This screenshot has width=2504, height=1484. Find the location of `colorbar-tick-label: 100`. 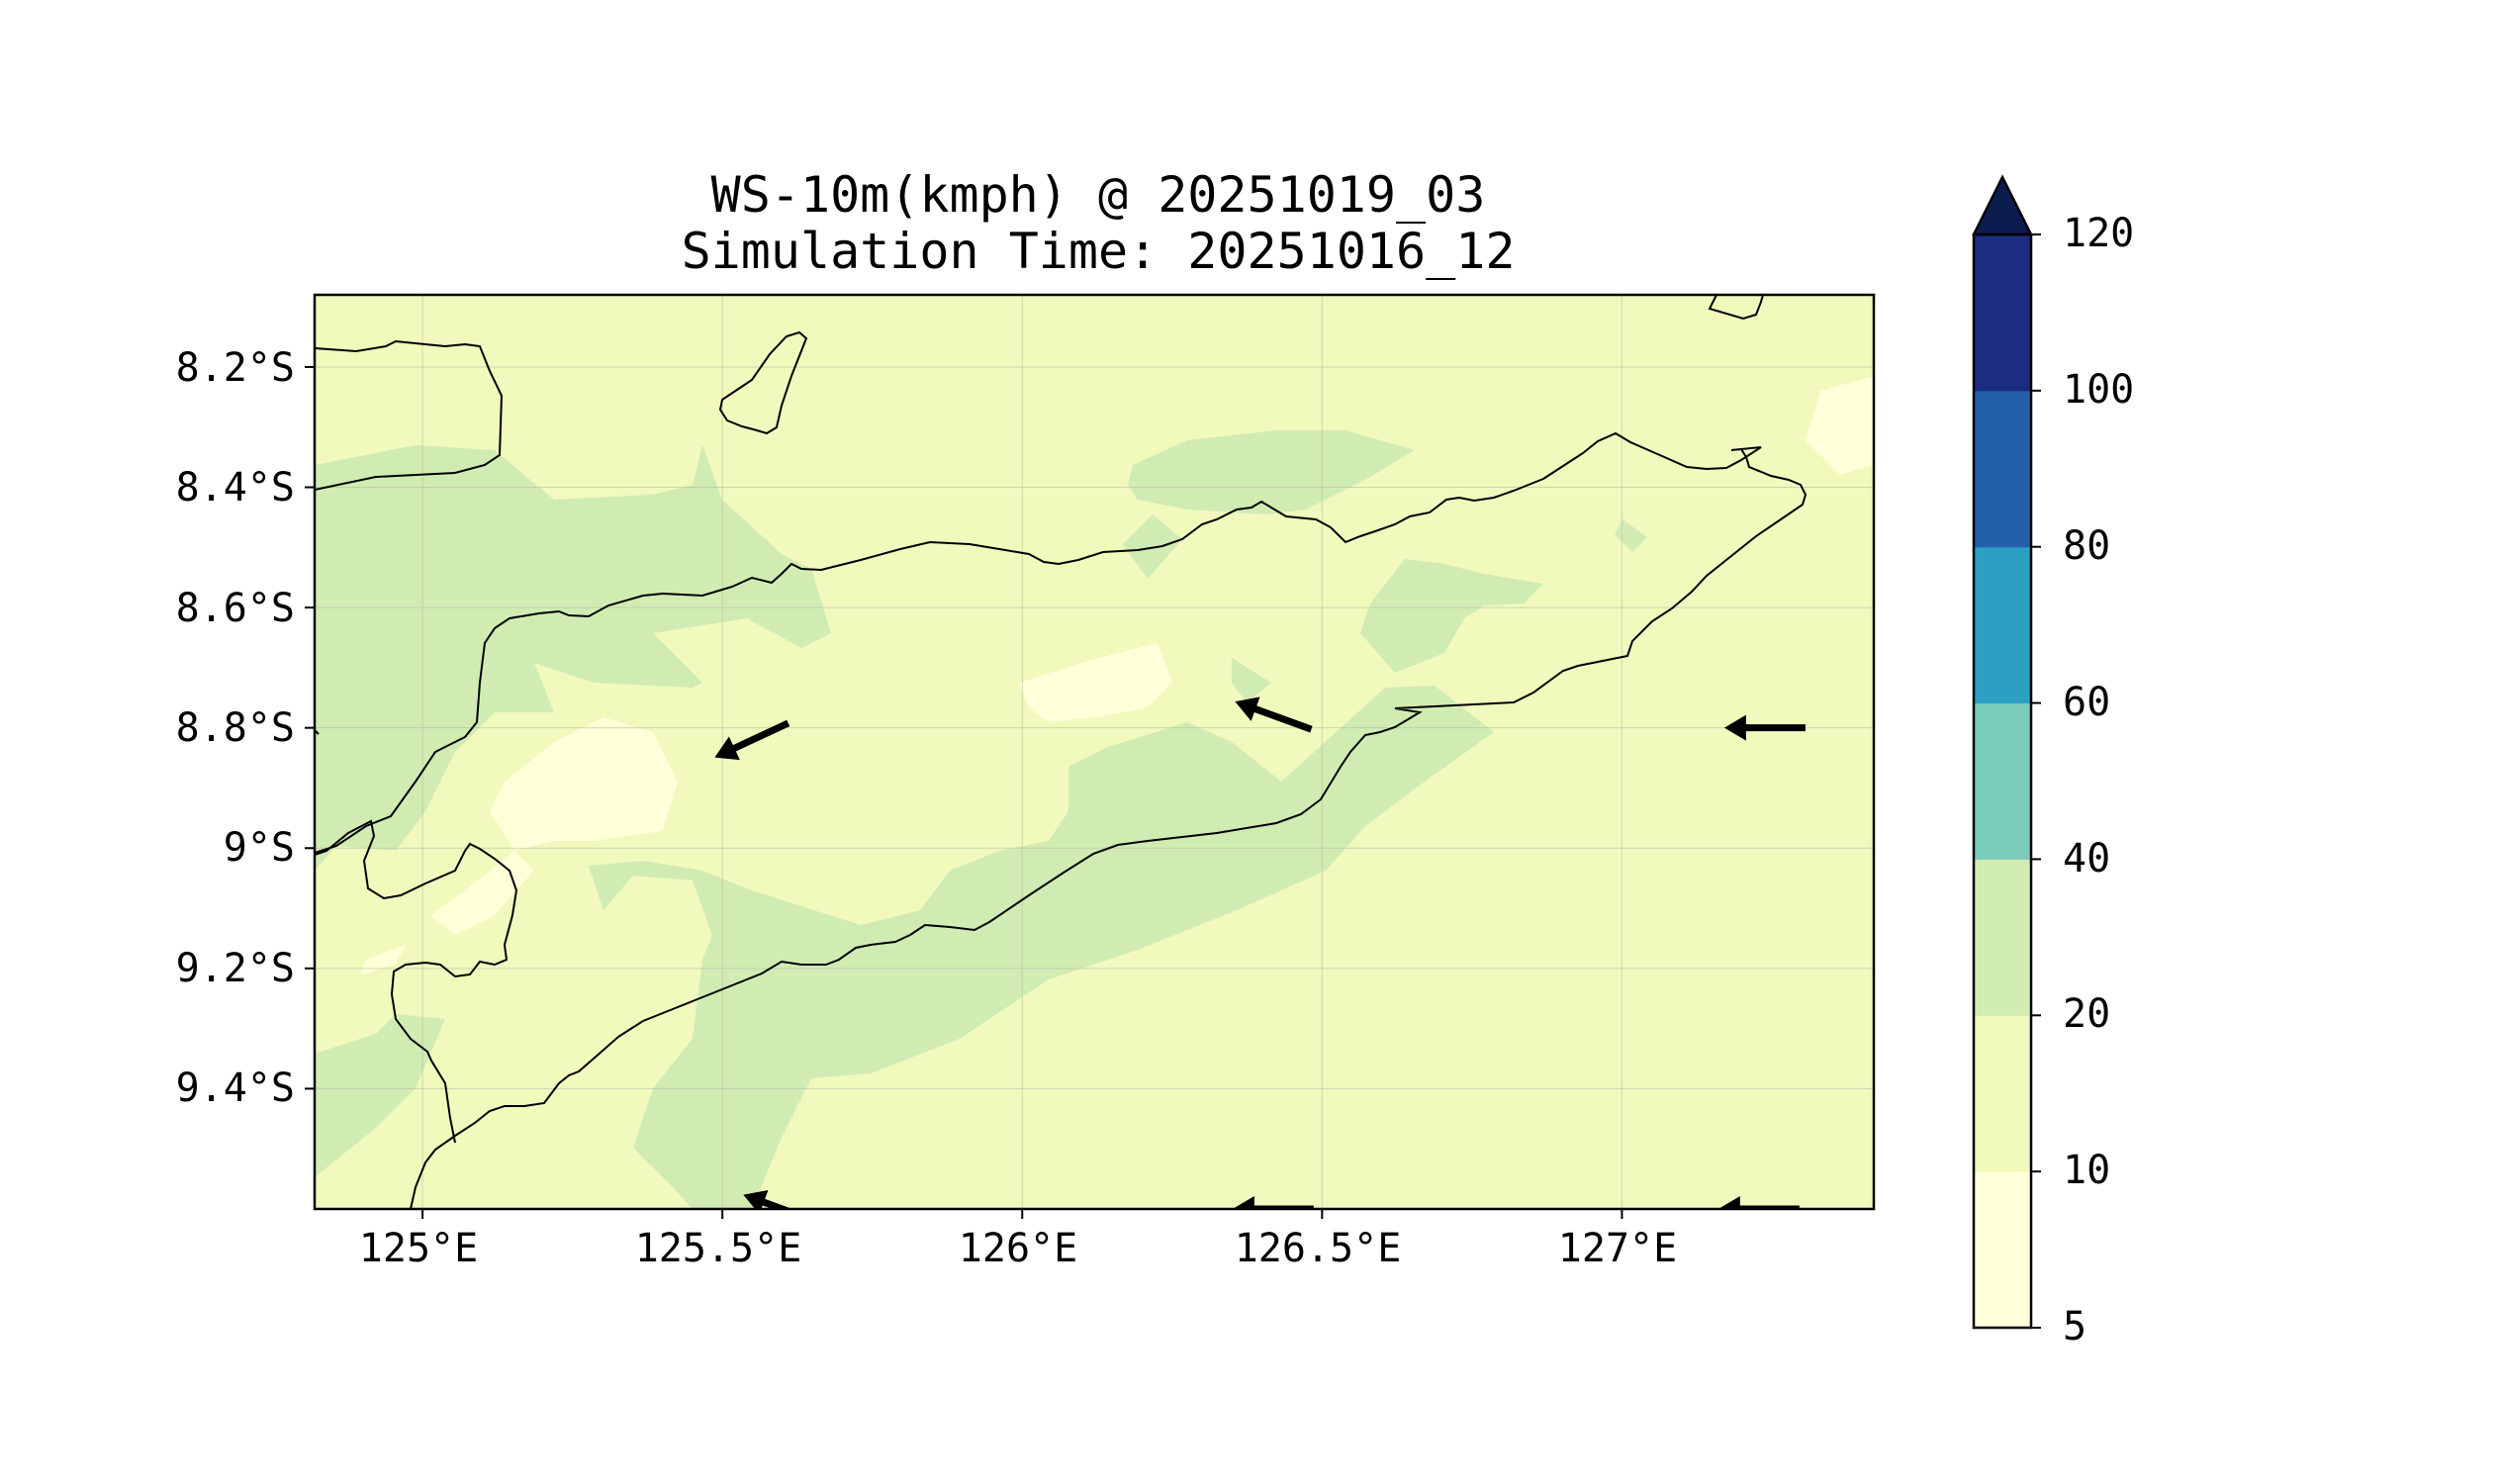

colorbar-tick-label: 100 is located at coordinates (2099, 390).